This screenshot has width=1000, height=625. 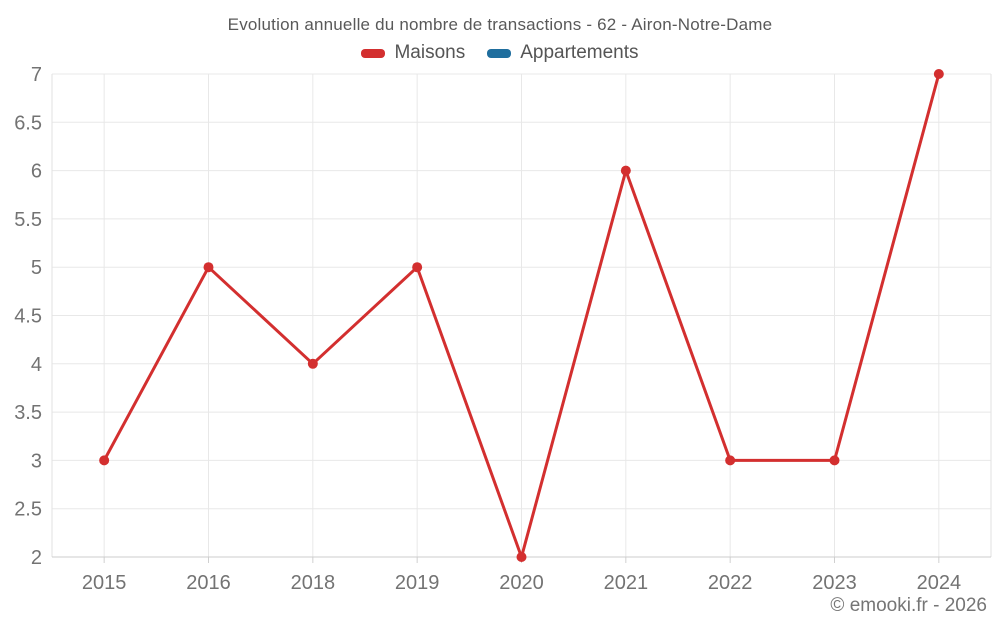 What do you see at coordinates (28, 510) in the screenshot?
I see `svg-text: 2.5` at bounding box center [28, 510].